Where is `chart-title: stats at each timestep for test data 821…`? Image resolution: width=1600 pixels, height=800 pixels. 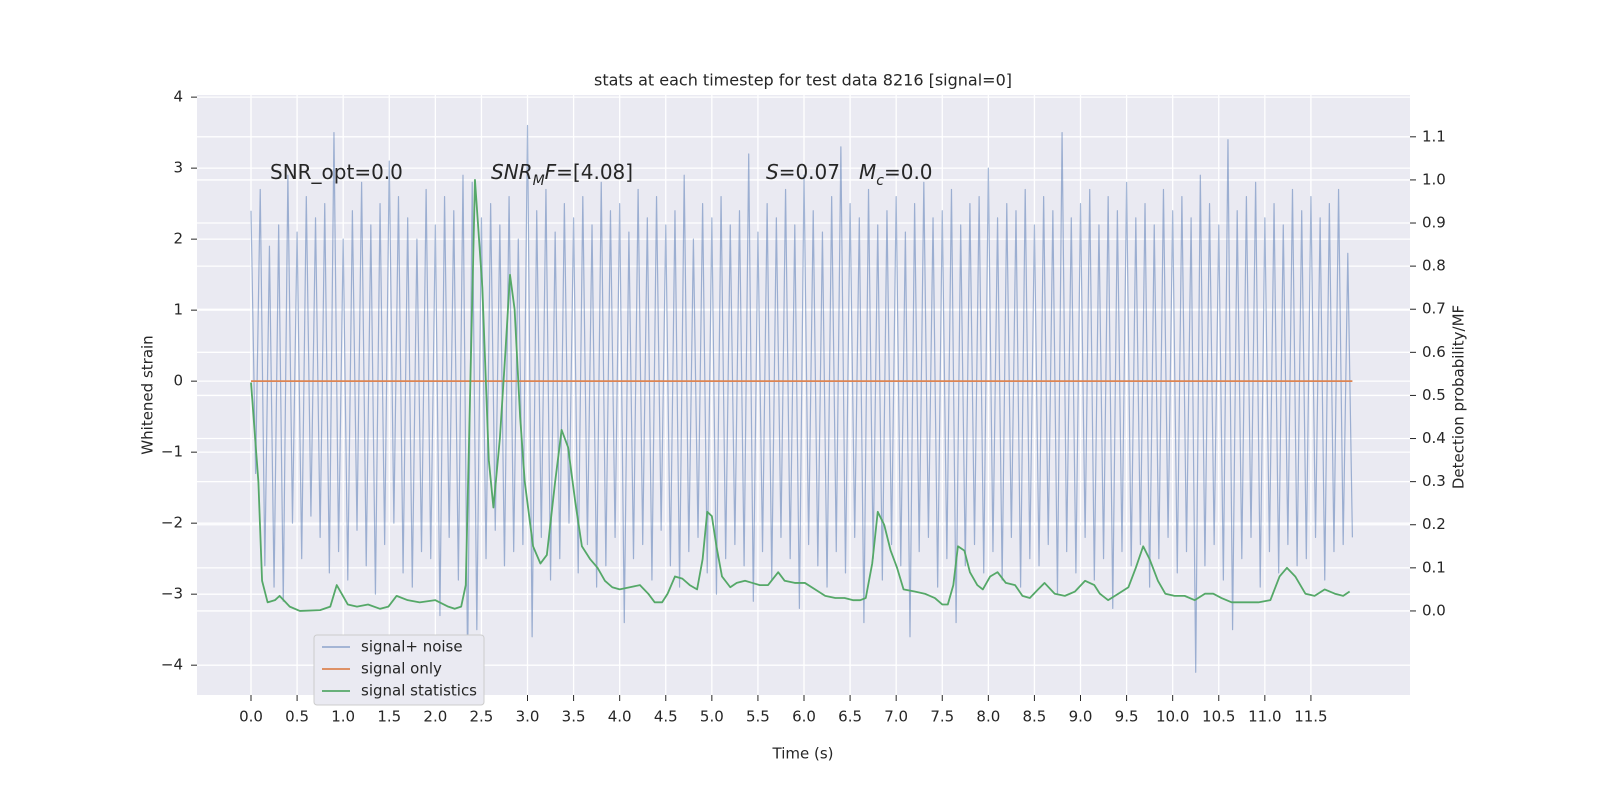
chart-title: stats at each timestep for test data 821… is located at coordinates (803, 80).